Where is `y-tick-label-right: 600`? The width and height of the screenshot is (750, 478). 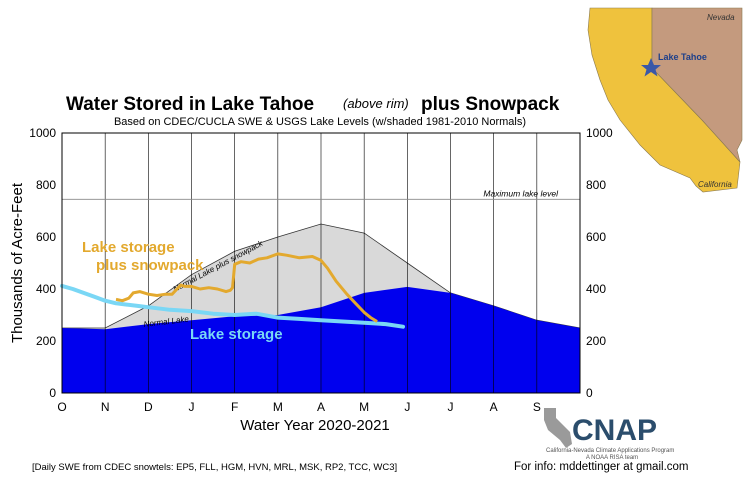 y-tick-label-right: 600 is located at coordinates (596, 237).